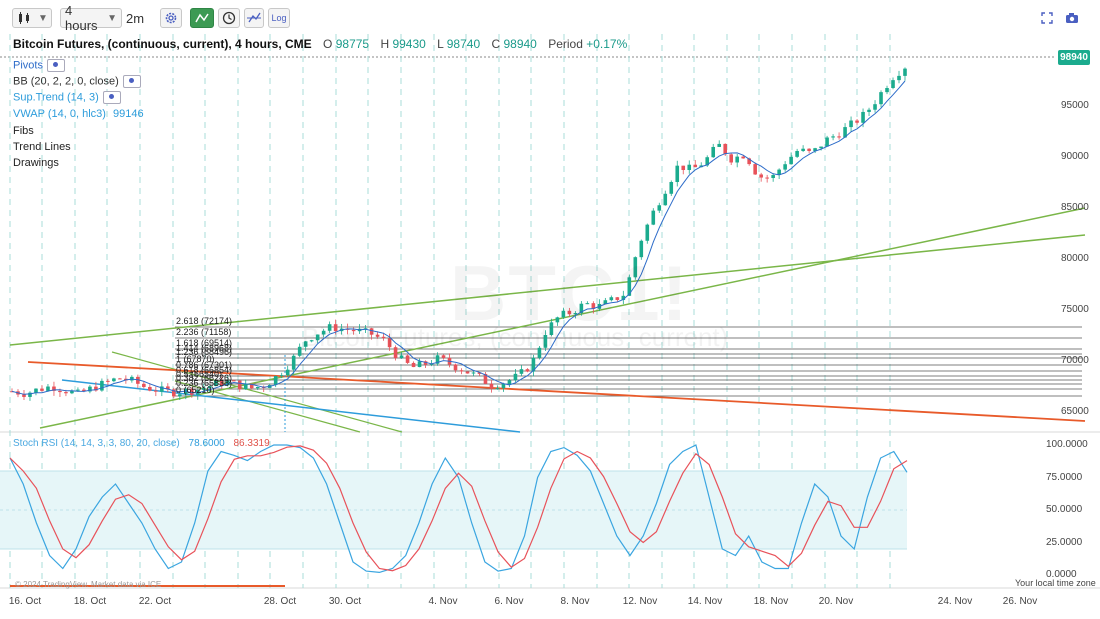 The width and height of the screenshot is (1100, 619). What do you see at coordinates (135, 18) in the screenshot?
I see `refresh-interval: 2m` at bounding box center [135, 18].